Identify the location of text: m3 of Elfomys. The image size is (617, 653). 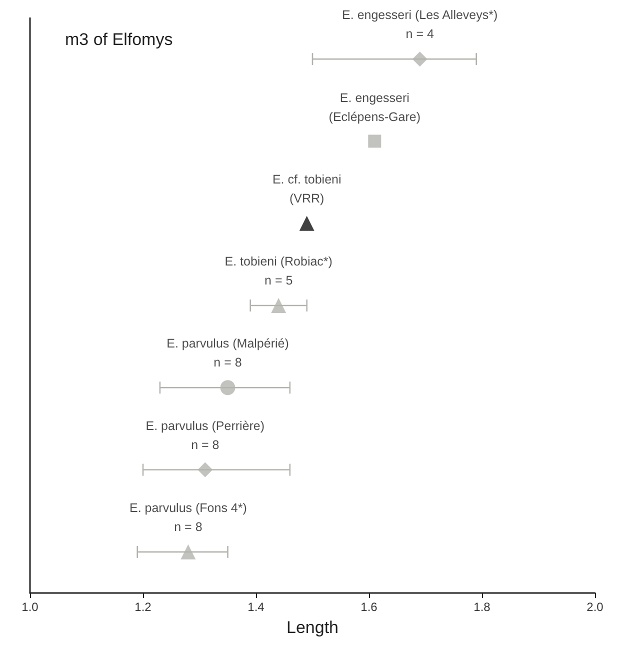
(119, 39).